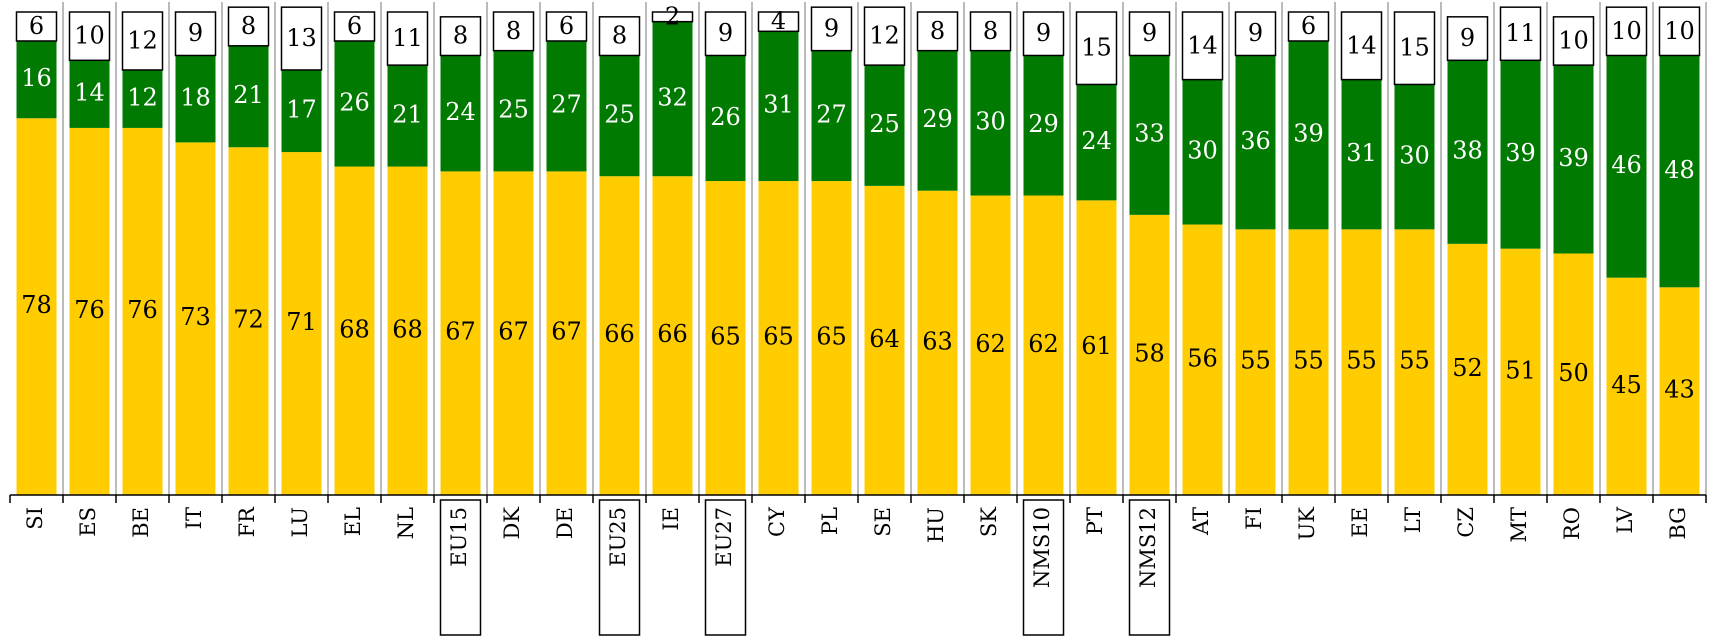  What do you see at coordinates (354, 26) in the screenshot?
I see `data-label: 6` at bounding box center [354, 26].